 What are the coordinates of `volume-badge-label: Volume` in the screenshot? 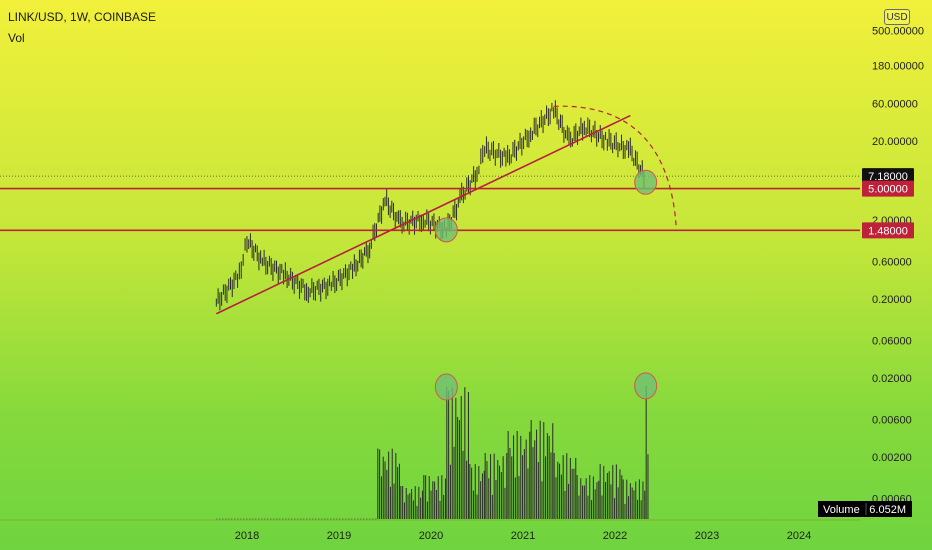 It's located at (841, 510).